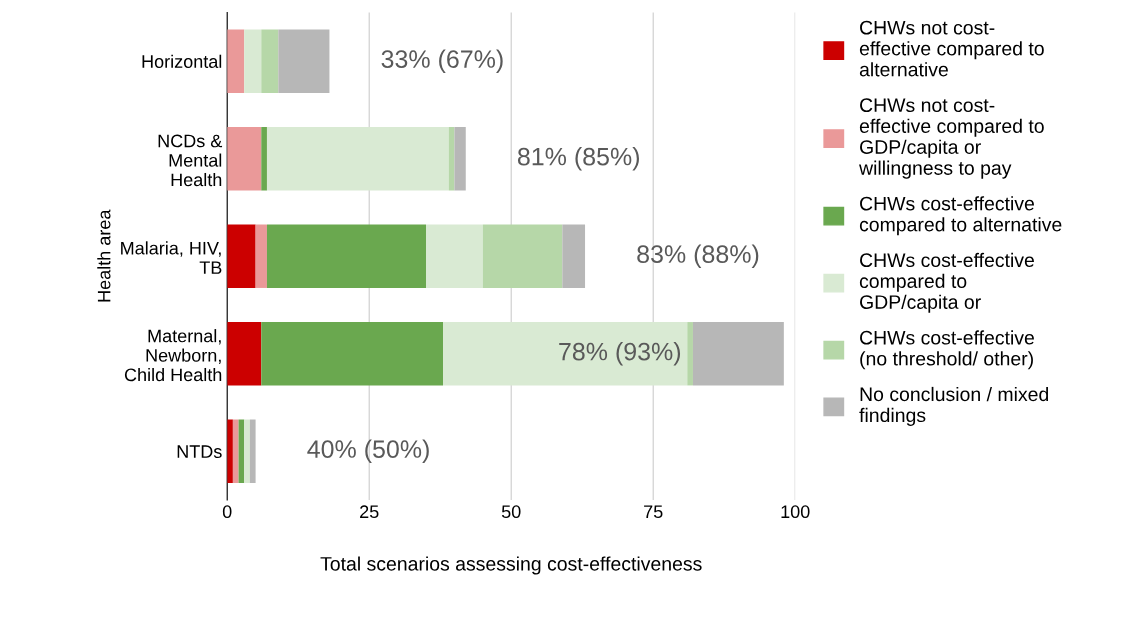 This screenshot has width=1136, height=625. I want to click on x-tick-label: 50, so click(511, 512).